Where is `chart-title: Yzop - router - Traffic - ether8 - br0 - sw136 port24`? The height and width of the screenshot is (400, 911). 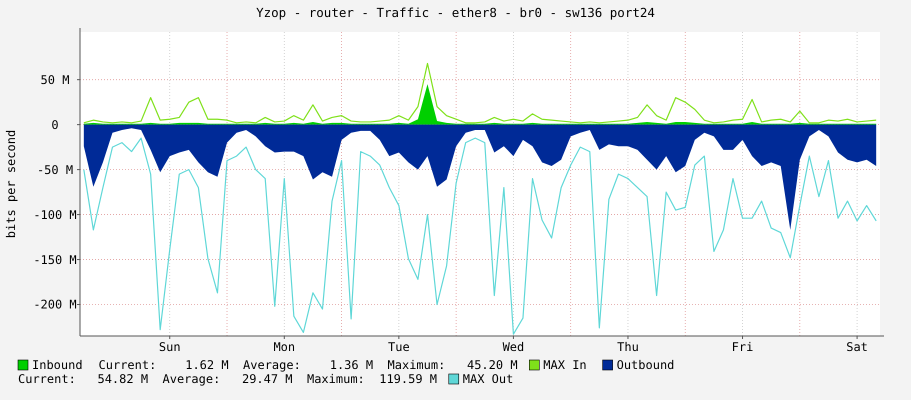
chart-title: Yzop - router - Traffic - ether8 - br0 - sw136 port24 is located at coordinates (455, 12).